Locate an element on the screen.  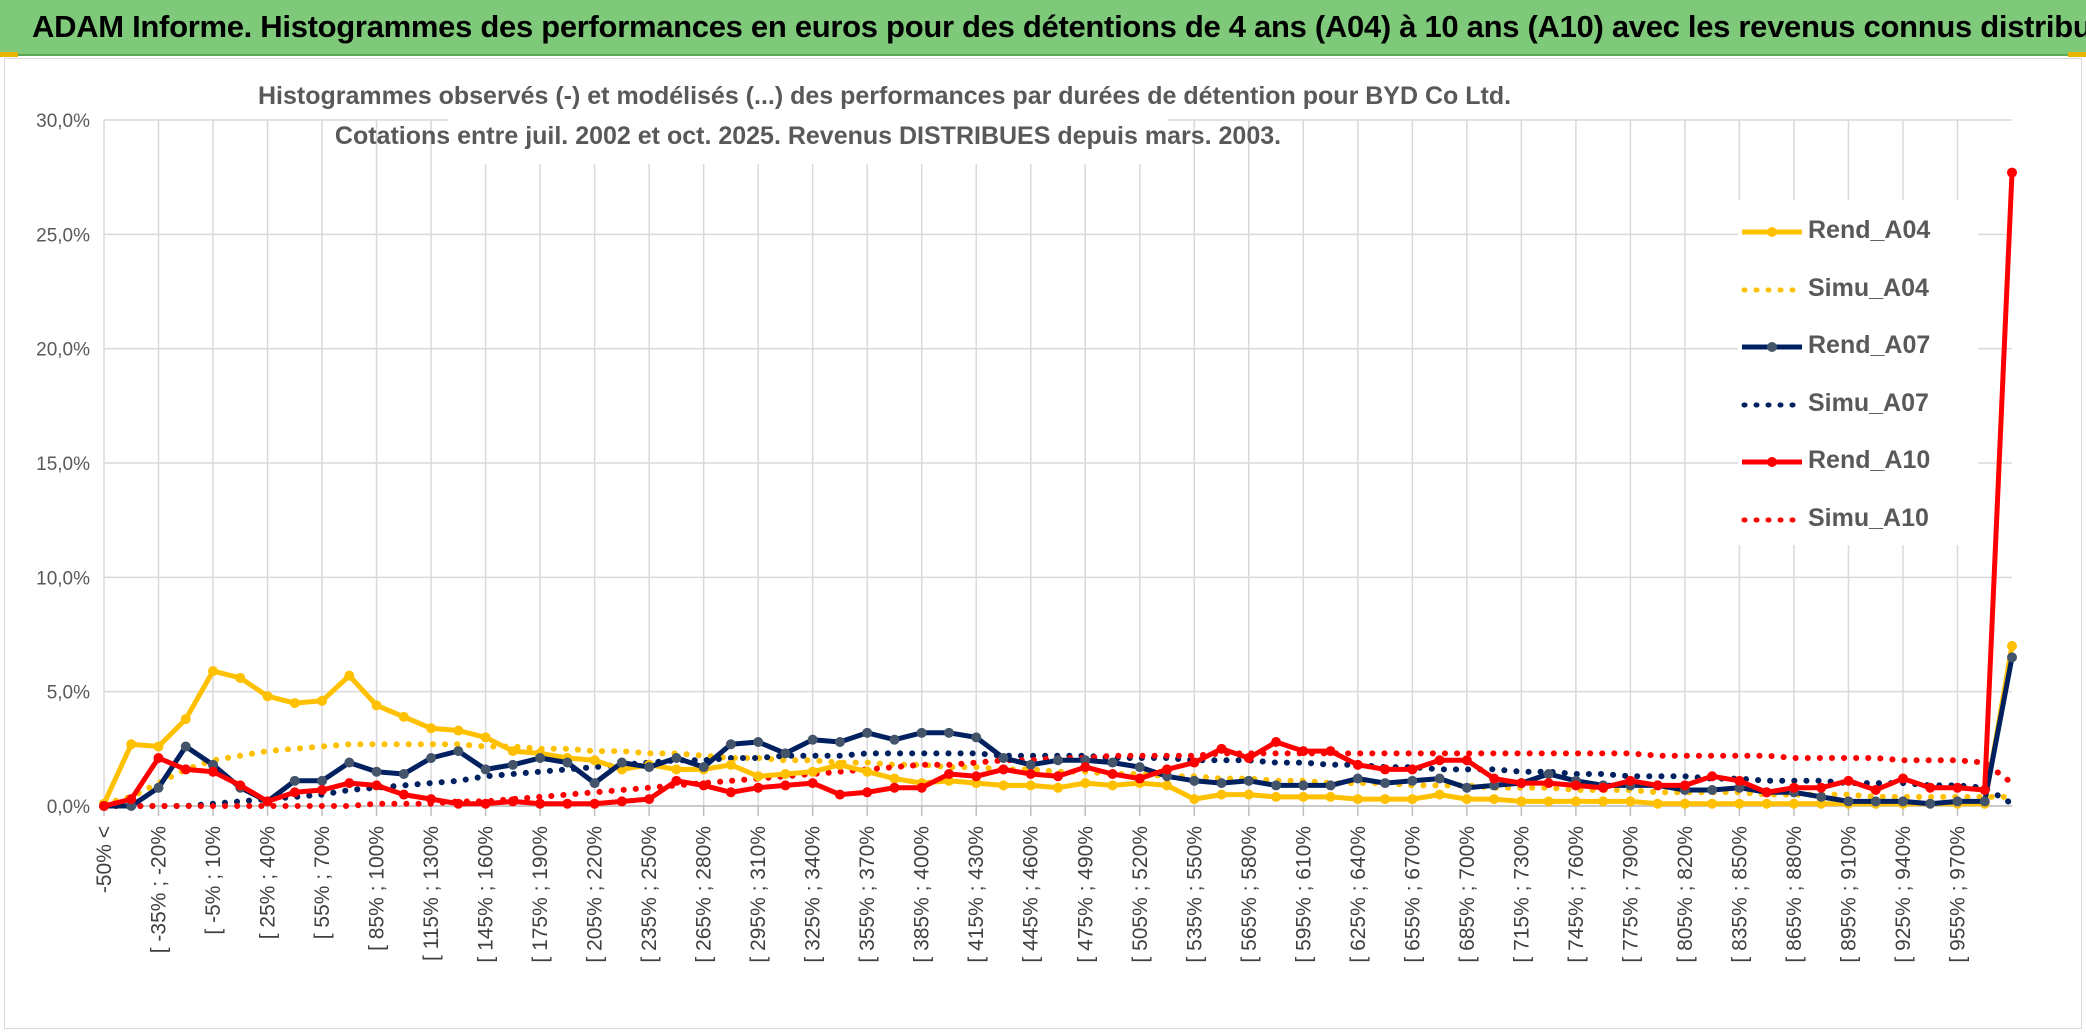
y-tick-label: 5,0% is located at coordinates (68, 693).